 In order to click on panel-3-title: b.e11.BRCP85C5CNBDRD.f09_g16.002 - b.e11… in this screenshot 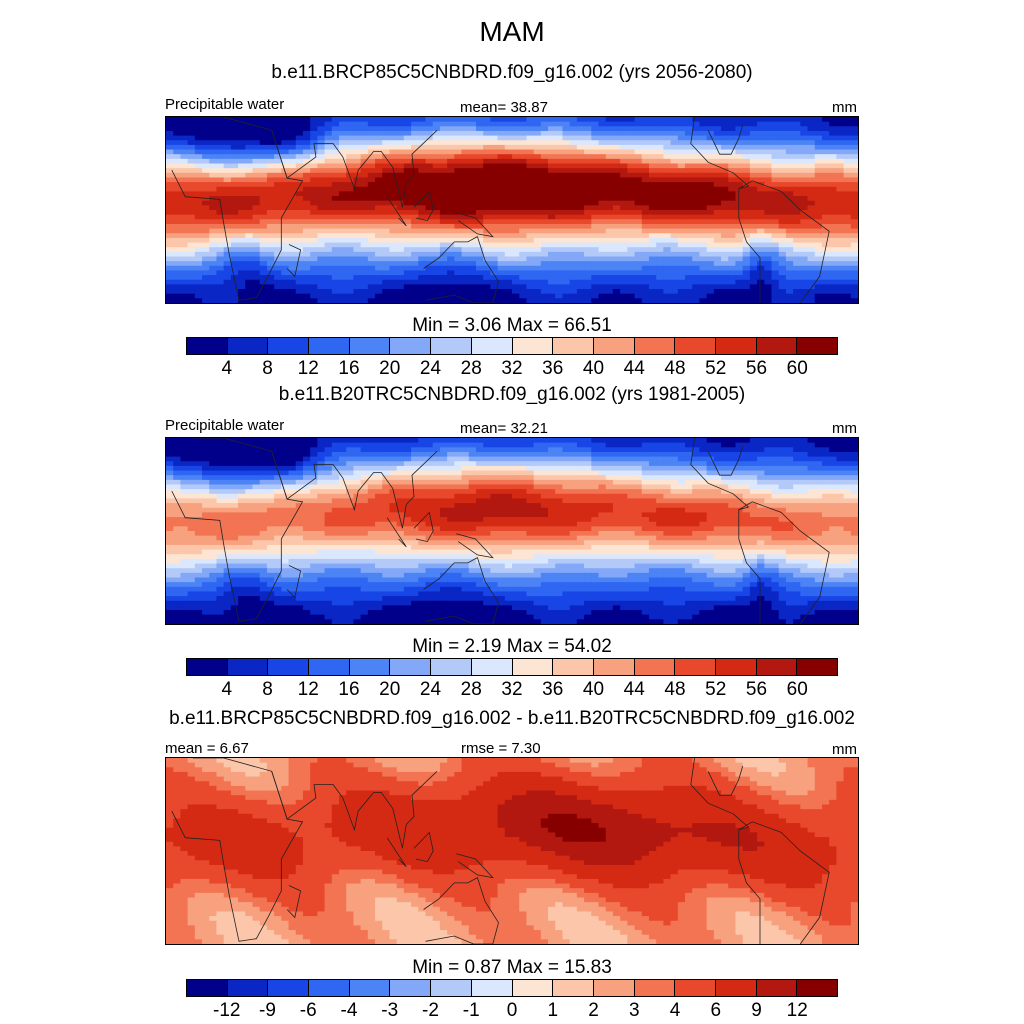, I will do `click(512, 718)`.